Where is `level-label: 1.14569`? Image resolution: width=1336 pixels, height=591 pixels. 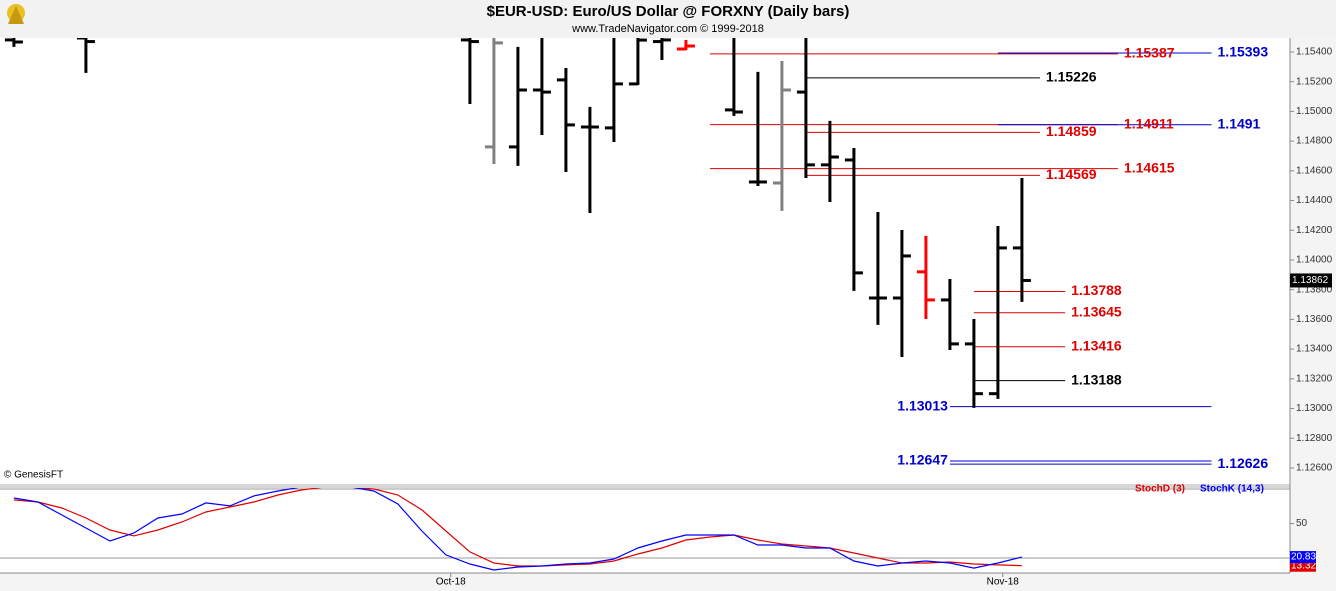
level-label: 1.14569 is located at coordinates (1071, 174).